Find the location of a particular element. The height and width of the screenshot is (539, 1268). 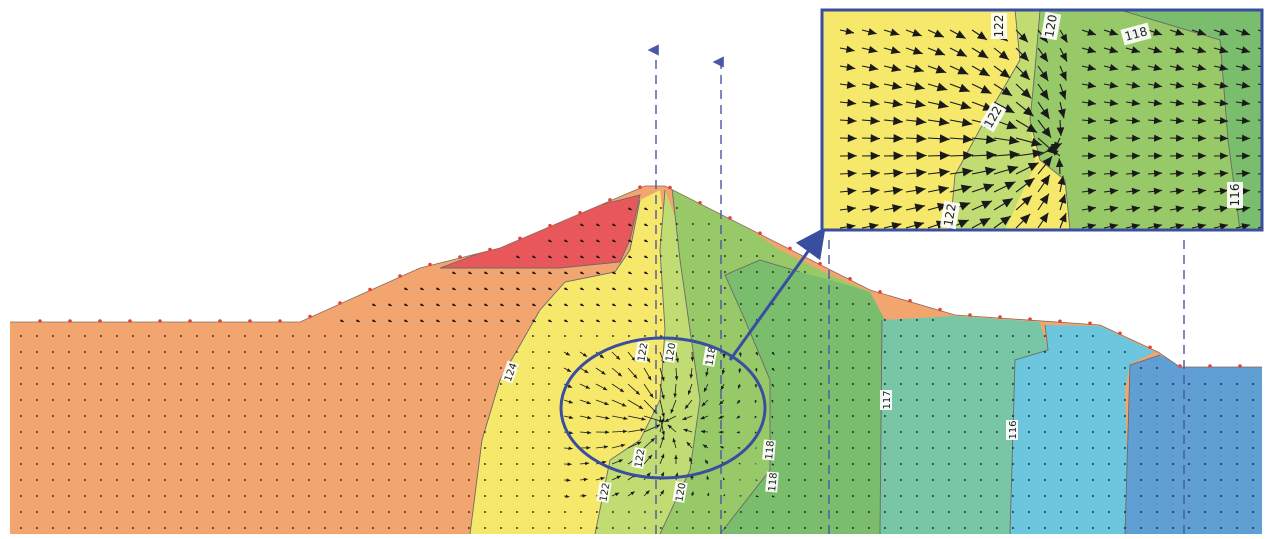

zone-blue is located at coordinates (1193, 444).